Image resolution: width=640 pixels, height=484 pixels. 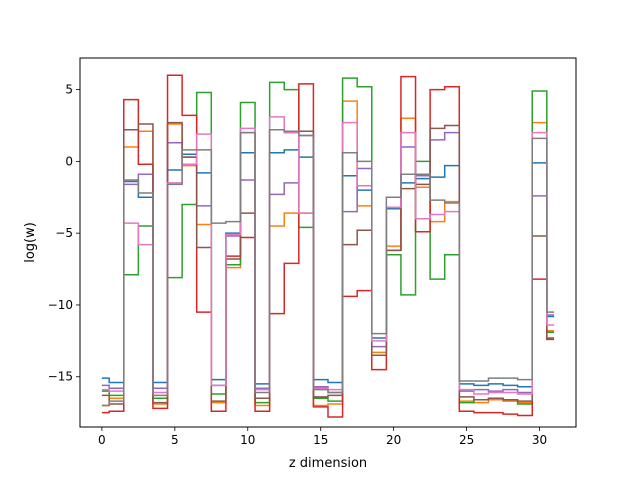 What do you see at coordinates (175, 440) in the screenshot?
I see `x-tick-label: 5` at bounding box center [175, 440].